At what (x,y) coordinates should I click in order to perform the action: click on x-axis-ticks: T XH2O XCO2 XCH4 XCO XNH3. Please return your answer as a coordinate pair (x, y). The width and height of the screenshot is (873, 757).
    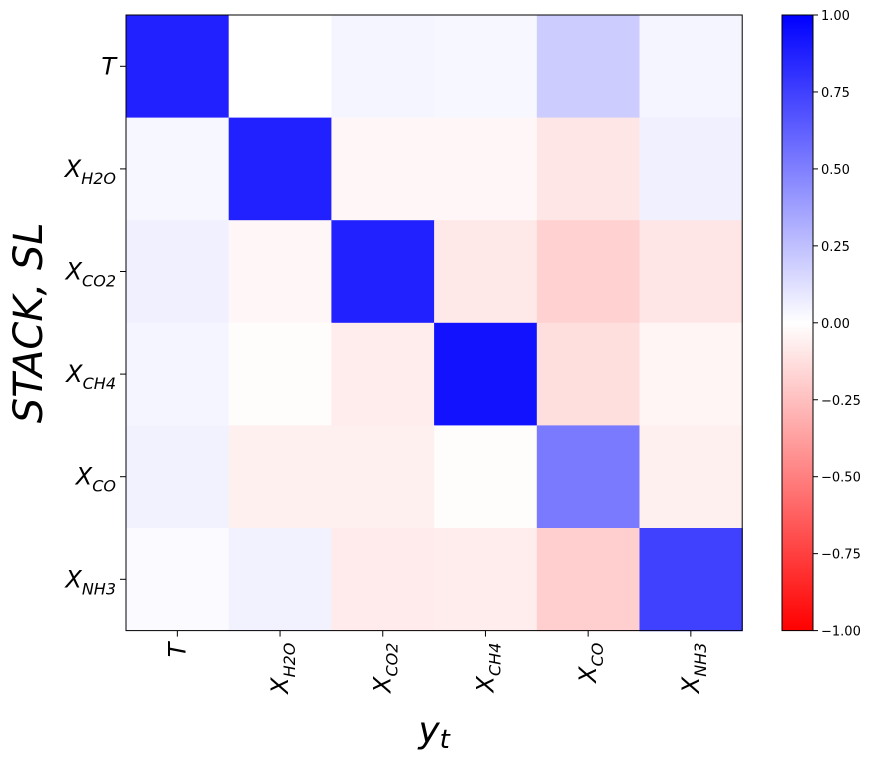
    Looking at the image, I should click on (436, 663).